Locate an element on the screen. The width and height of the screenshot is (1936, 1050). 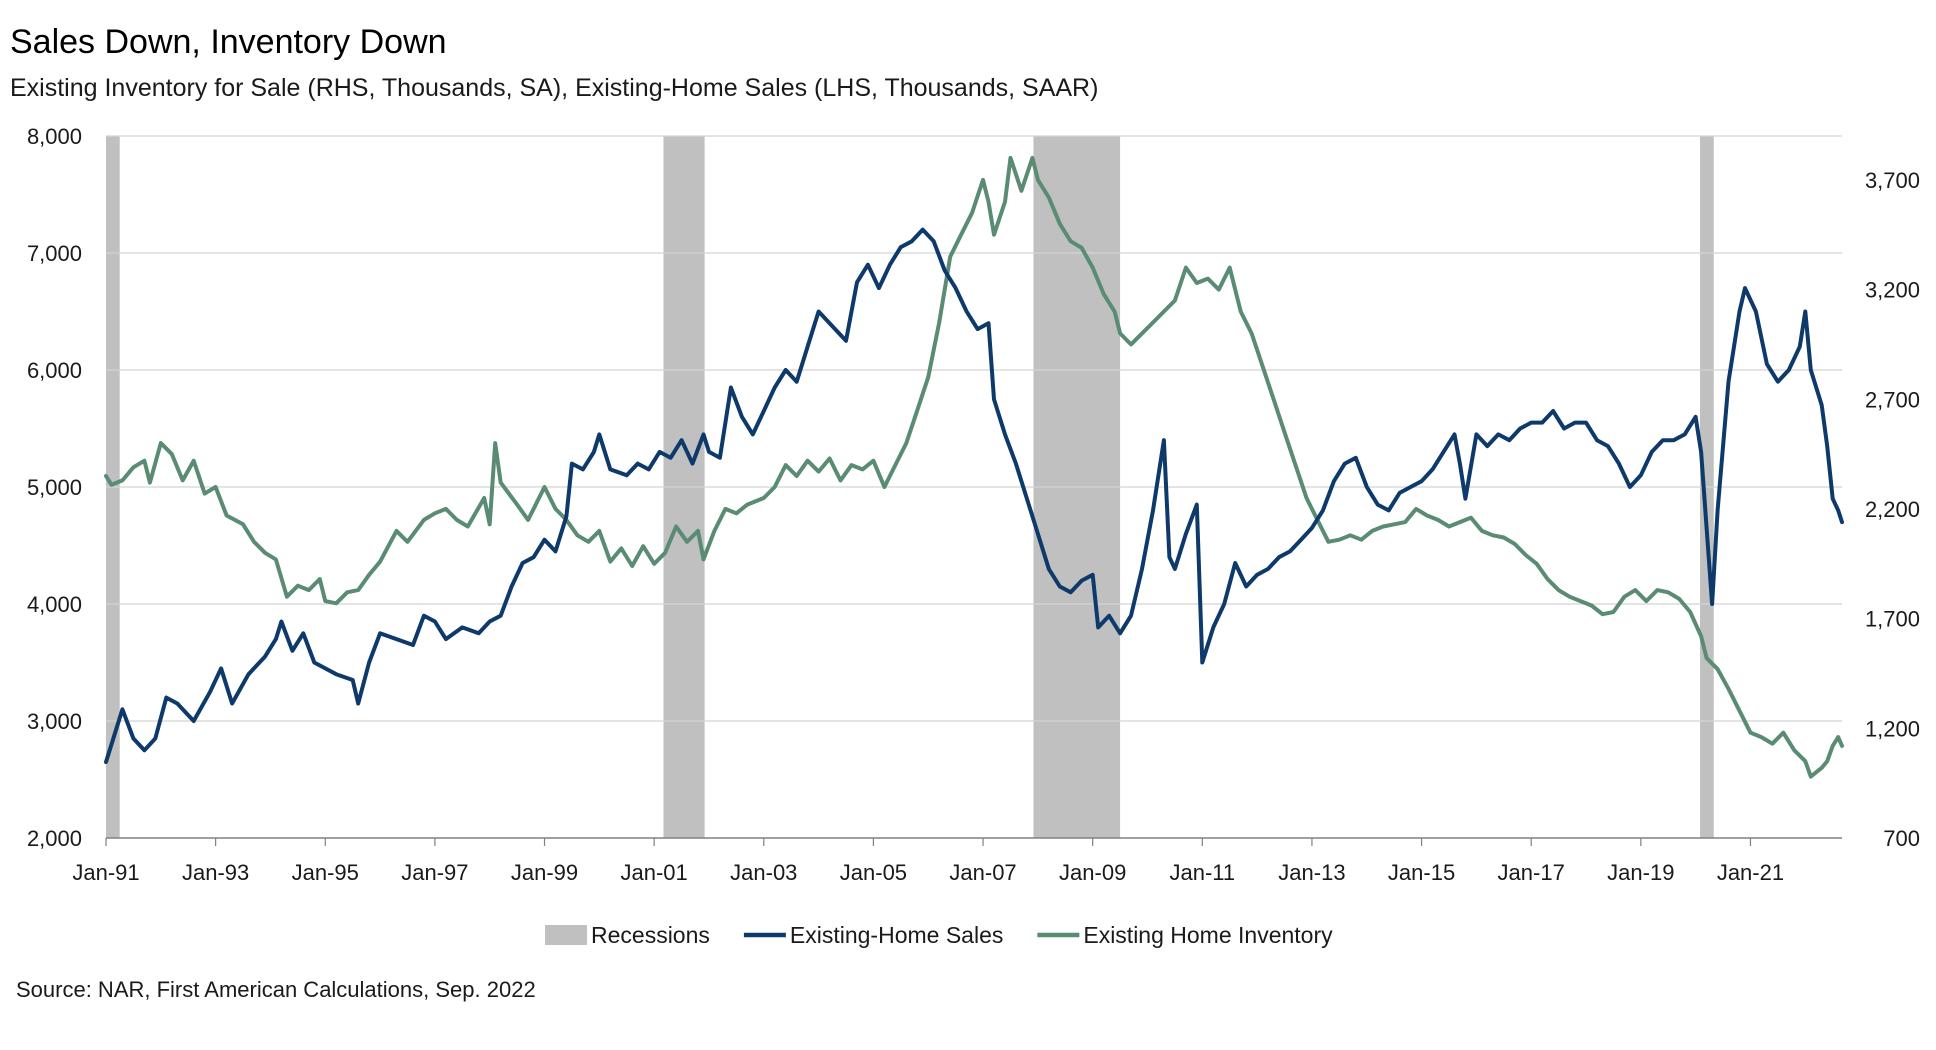
x-tick-label: Jan-99 is located at coordinates (544, 872).